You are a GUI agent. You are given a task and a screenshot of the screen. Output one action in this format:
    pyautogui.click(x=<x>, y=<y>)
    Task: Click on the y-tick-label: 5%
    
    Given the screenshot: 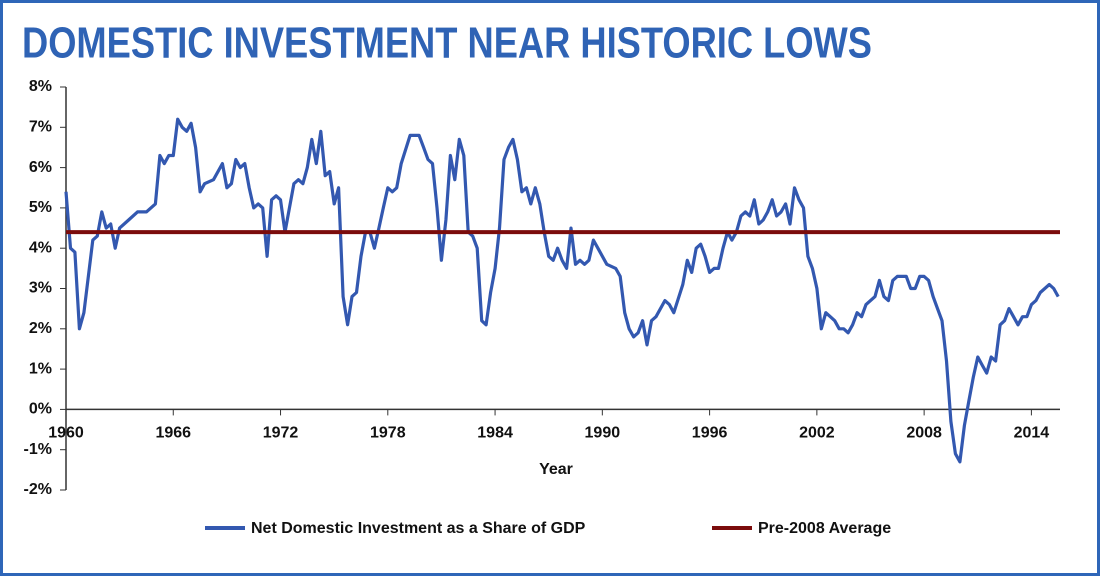 What is the action you would take?
    pyautogui.click(x=40, y=207)
    